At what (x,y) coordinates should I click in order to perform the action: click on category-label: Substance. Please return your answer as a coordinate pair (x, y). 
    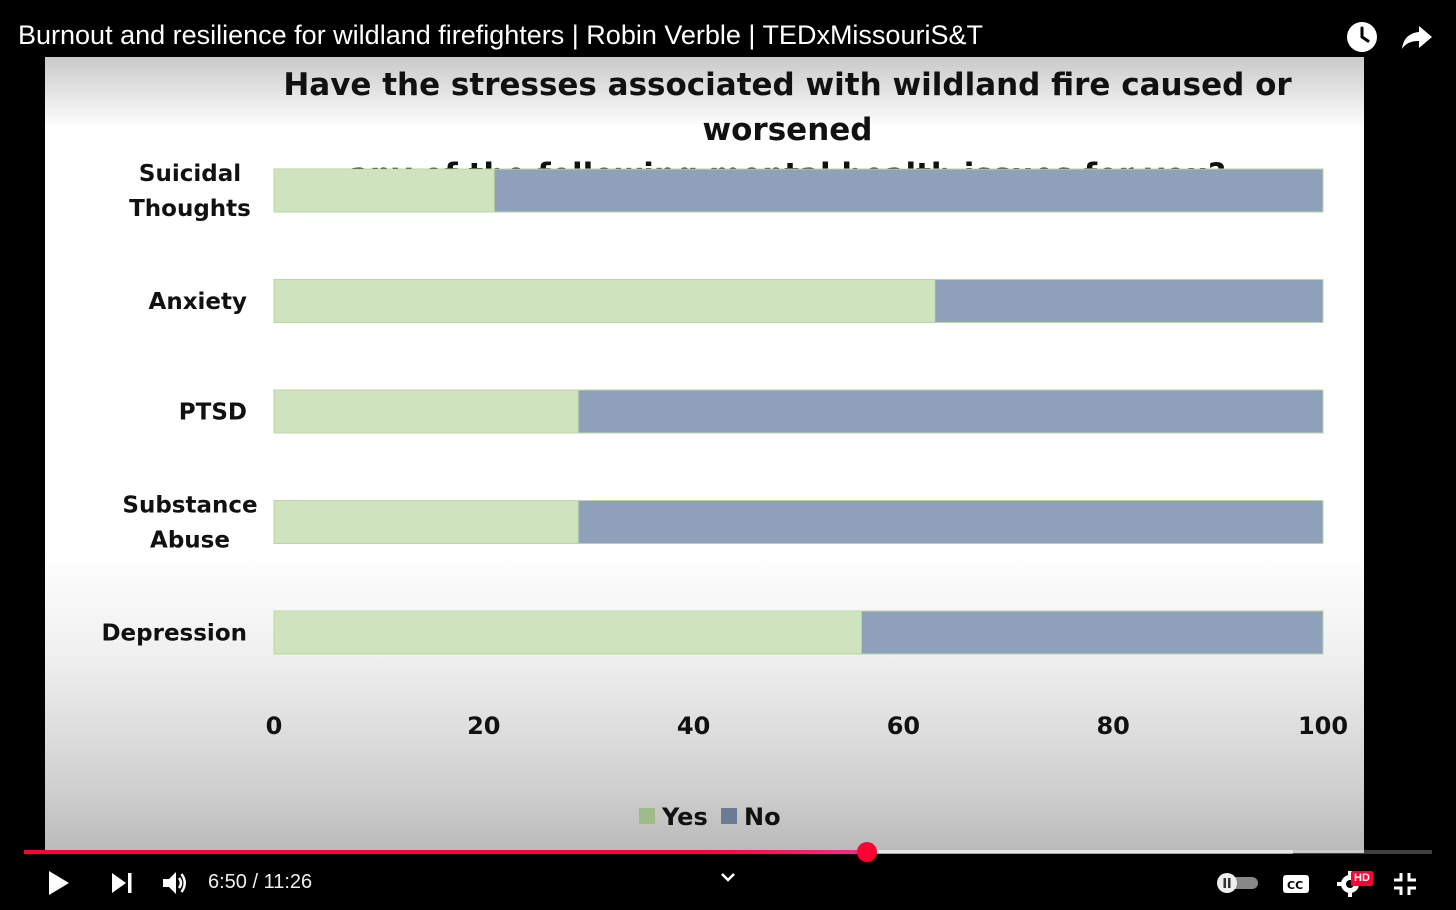
    Looking at the image, I should click on (189, 506).